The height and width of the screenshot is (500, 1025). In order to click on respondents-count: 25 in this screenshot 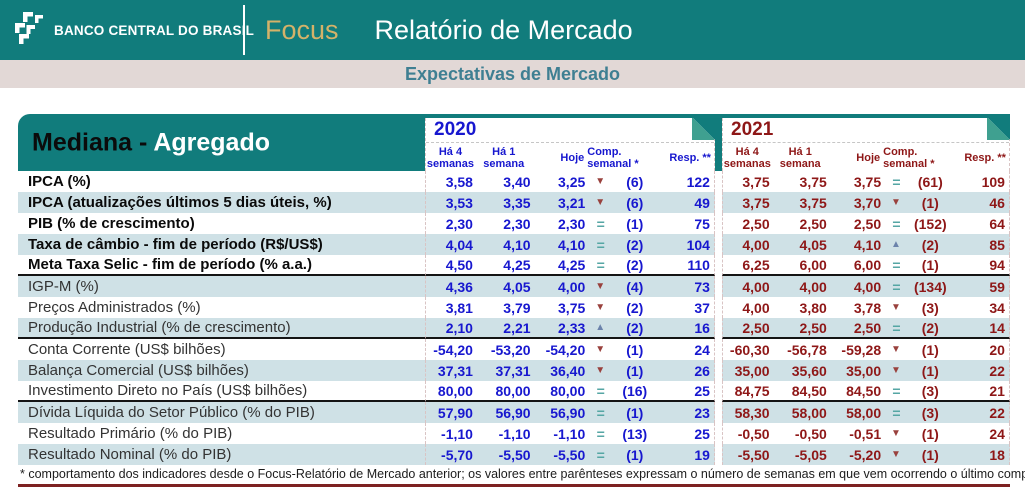, I will do `click(702, 433)`.